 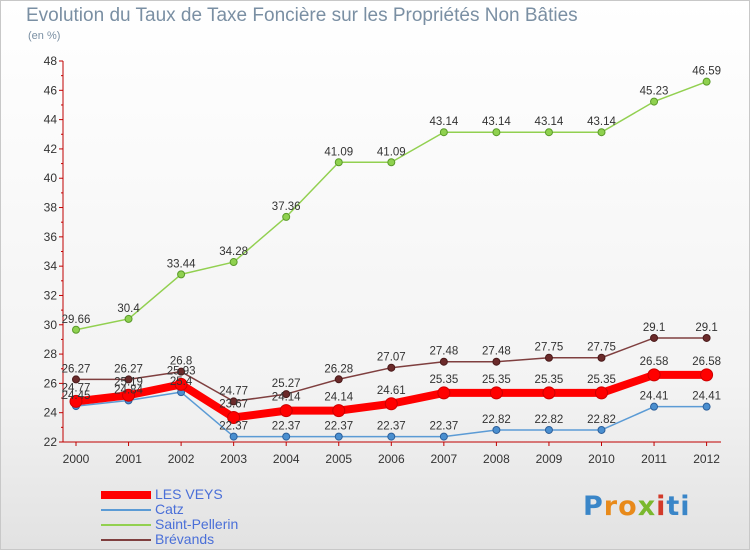 I want to click on y-tick-label: 22, so click(x=51, y=442).